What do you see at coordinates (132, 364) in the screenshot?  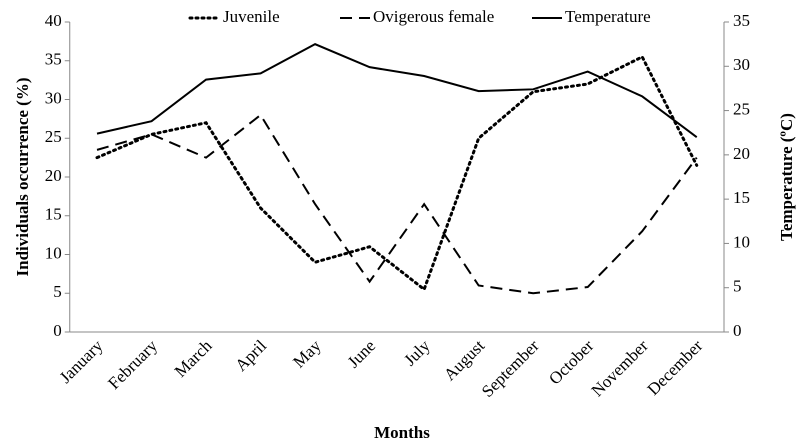 I see `x-tick-label: February` at bounding box center [132, 364].